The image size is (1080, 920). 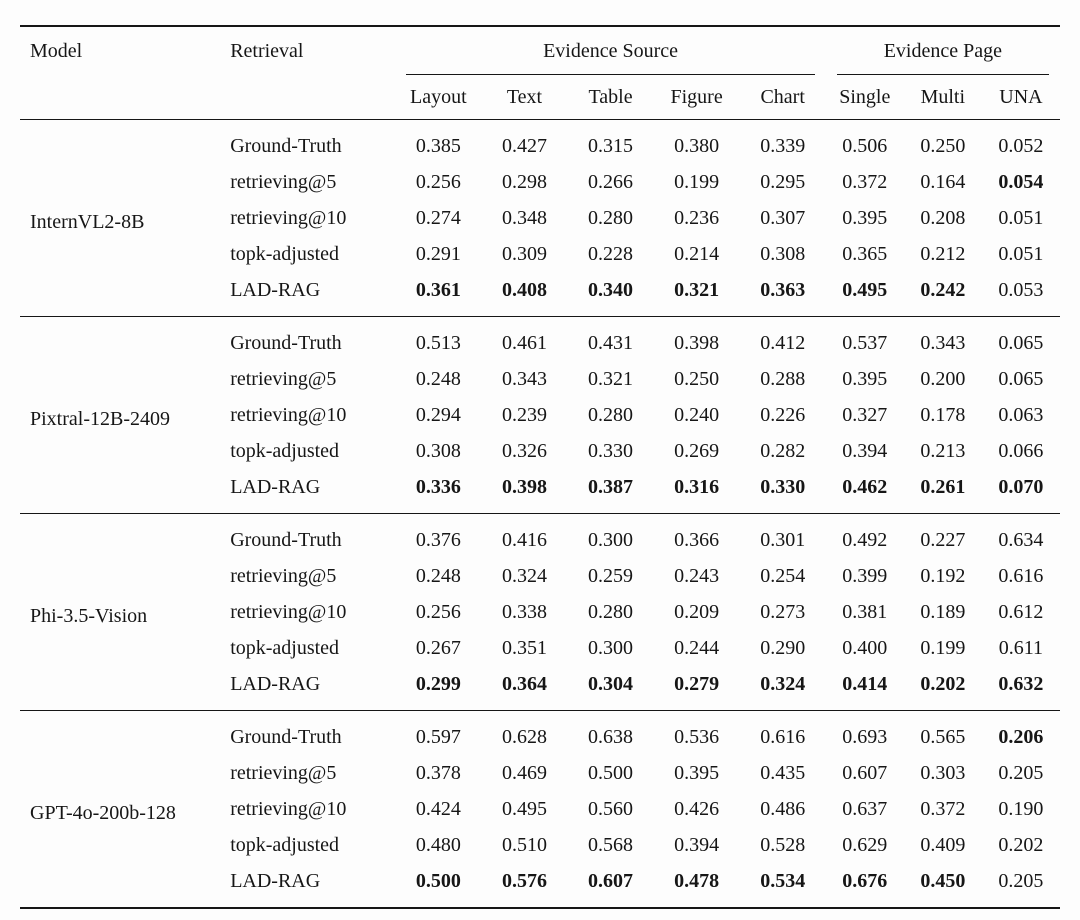 What do you see at coordinates (100, 418) in the screenshot?
I see `model-name-cell: Pixtral-12B-2409` at bounding box center [100, 418].